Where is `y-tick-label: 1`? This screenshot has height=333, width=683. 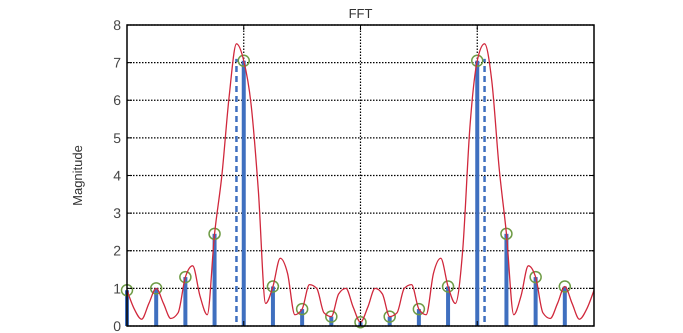 y-tick-label: 1 is located at coordinates (117, 288).